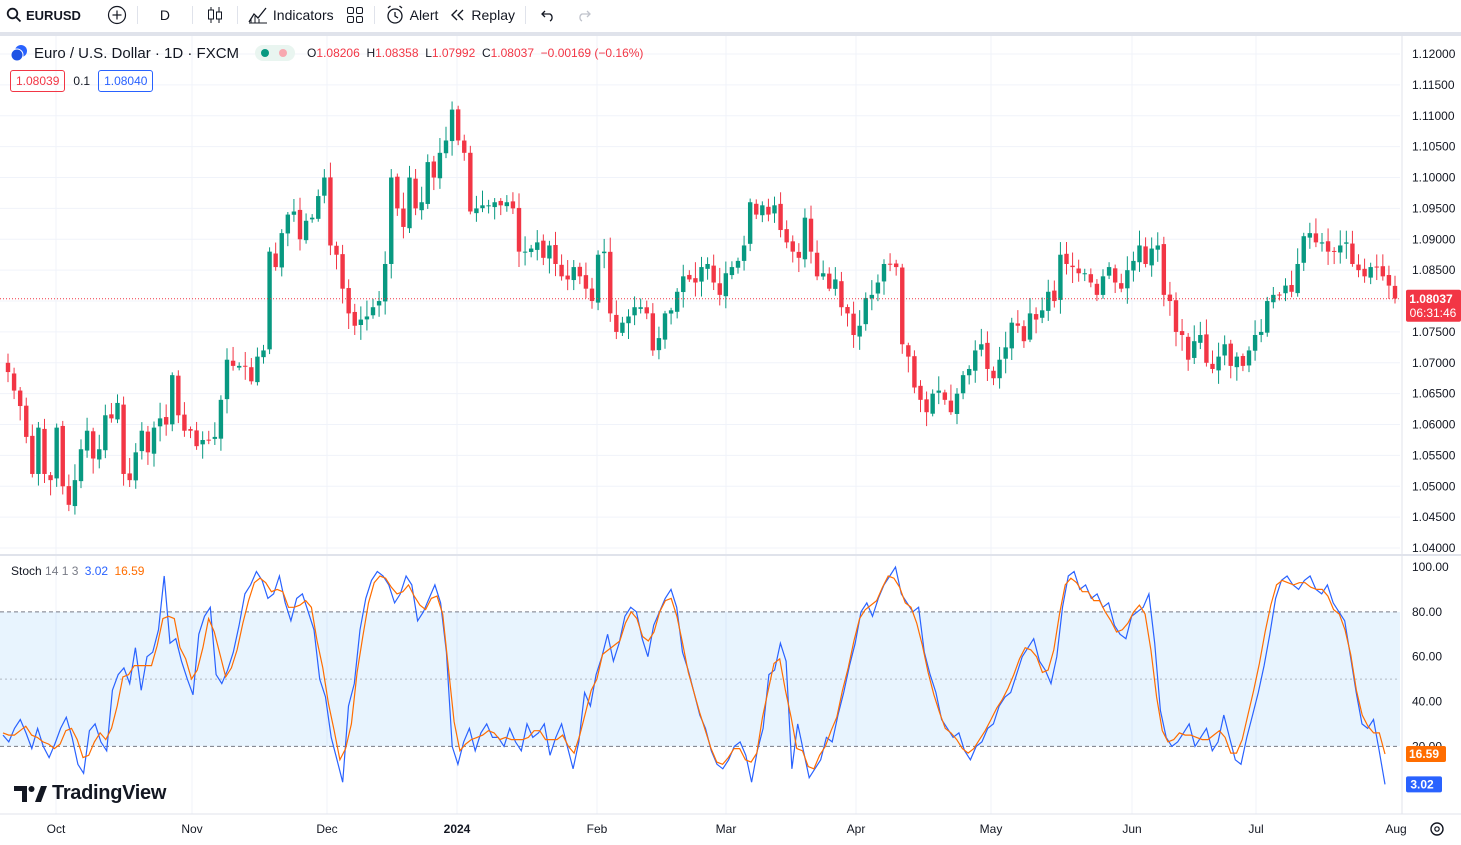 This screenshot has width=1461, height=845. Describe the element at coordinates (215, 15) in the screenshot. I see `chart-type-button` at that location.